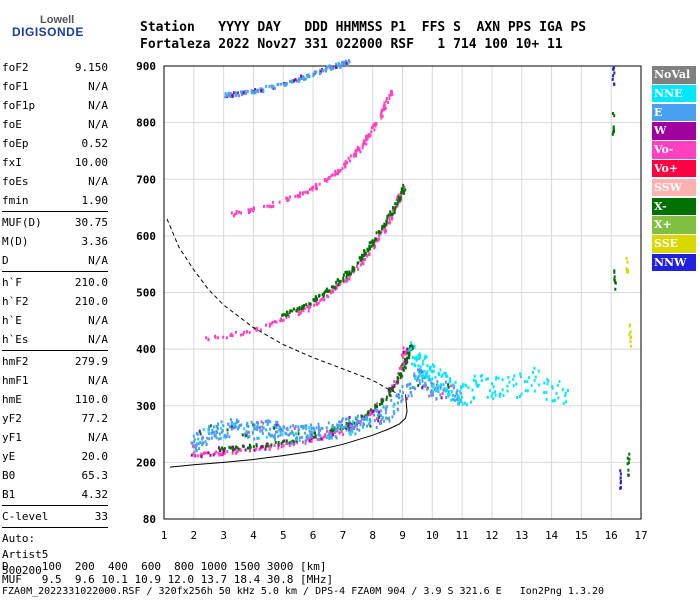  I want to click on param-name: fxI, so click(12, 162).